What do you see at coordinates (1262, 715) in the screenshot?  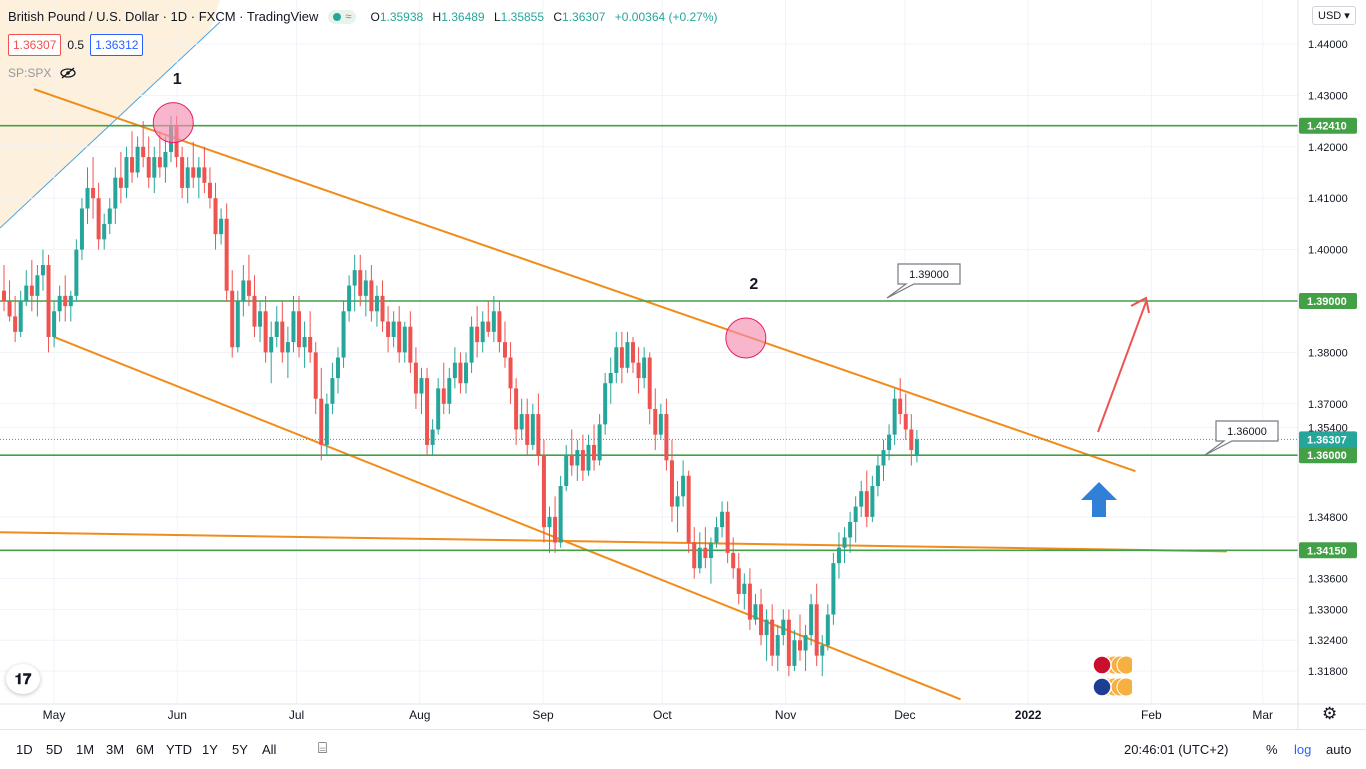 I see `time-tick-label: Mar` at bounding box center [1262, 715].